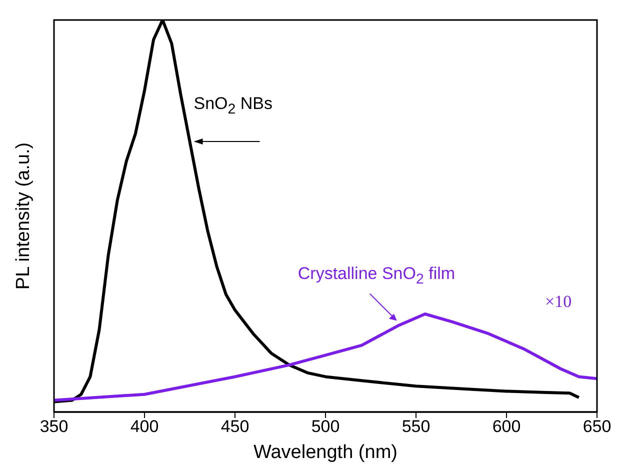 The height and width of the screenshot is (474, 619). Describe the element at coordinates (24, 216) in the screenshot. I see `y-axis-title: PL intensity (a.u.)` at that location.